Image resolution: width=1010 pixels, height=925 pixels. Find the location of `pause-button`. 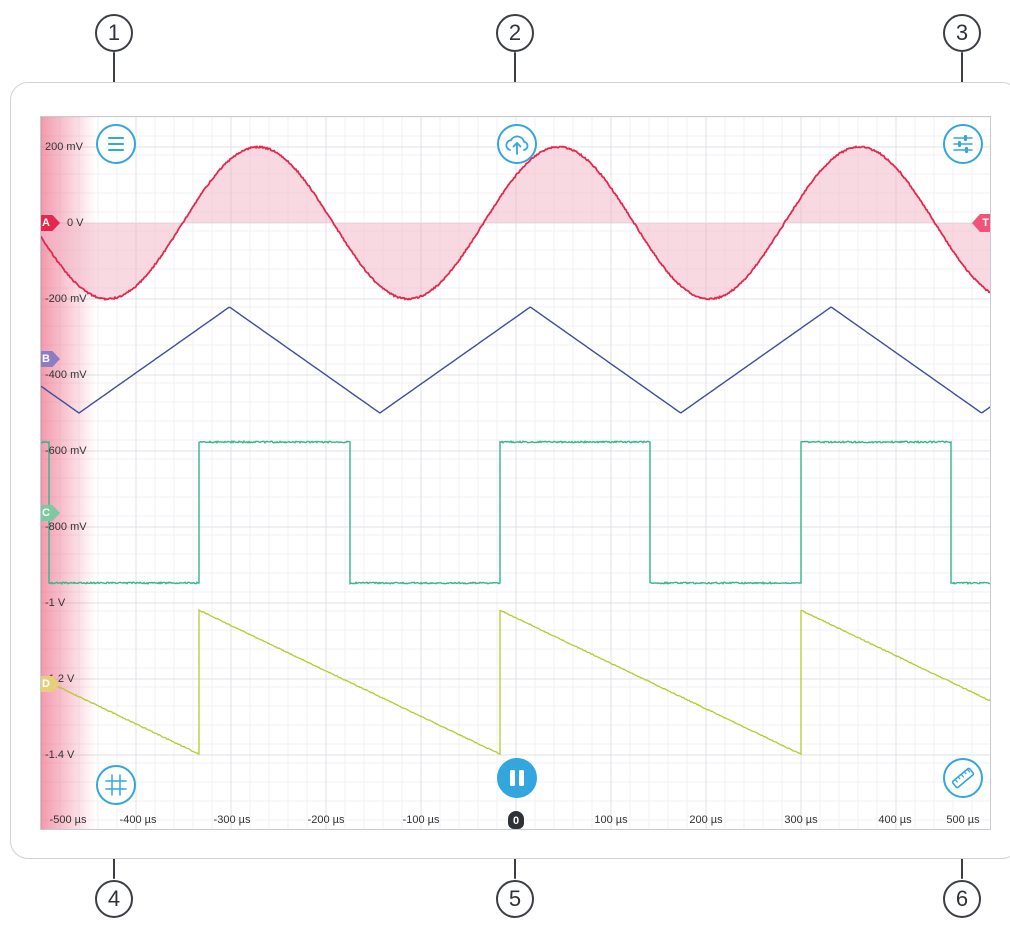

pause-button is located at coordinates (517, 778).